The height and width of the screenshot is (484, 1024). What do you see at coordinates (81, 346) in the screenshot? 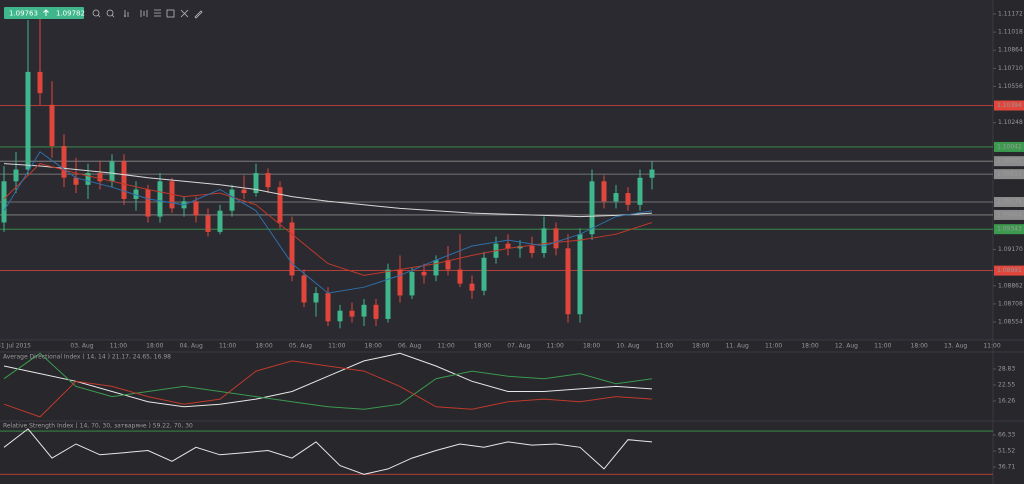
I see `x-tick-label: 03. Aug` at bounding box center [81, 346].